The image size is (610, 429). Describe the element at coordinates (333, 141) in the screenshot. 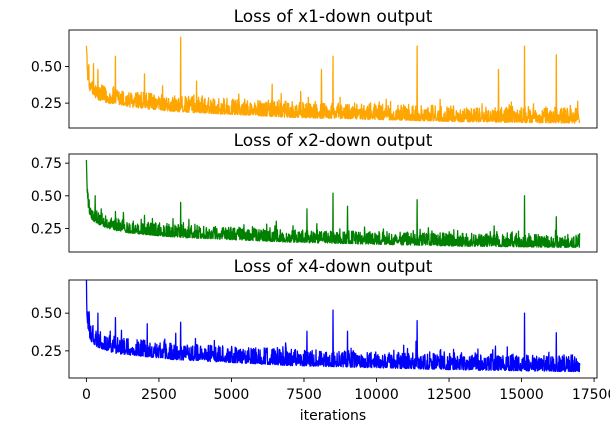

I see `chart-title: Loss of x2-down output` at that location.